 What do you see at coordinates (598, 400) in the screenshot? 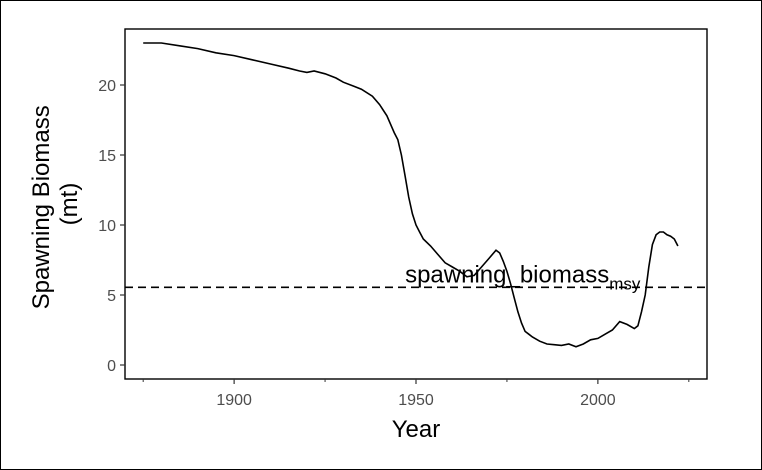
I see `x-tick-label-2000: 2000` at bounding box center [598, 400].